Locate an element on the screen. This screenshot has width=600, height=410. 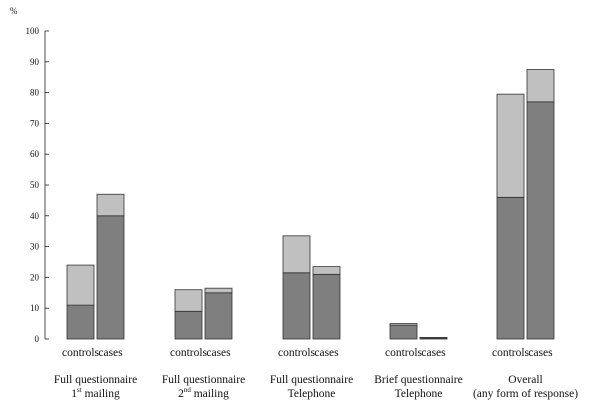
group-label: Overall is located at coordinates (525, 380).